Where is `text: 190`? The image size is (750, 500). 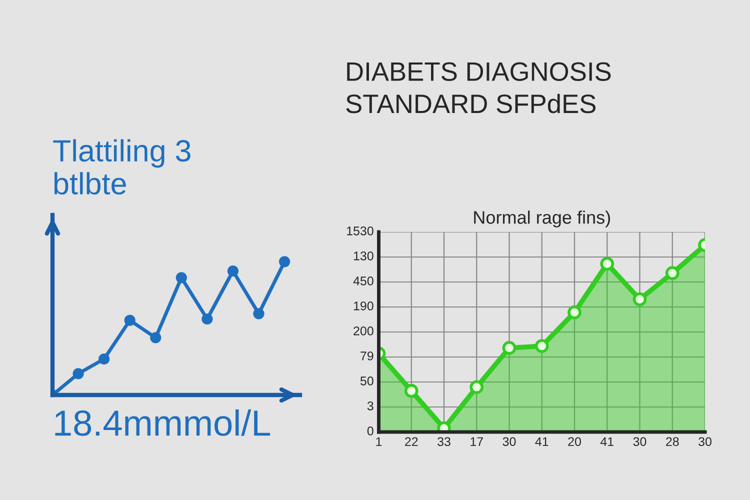
text: 190 is located at coordinates (364, 306).